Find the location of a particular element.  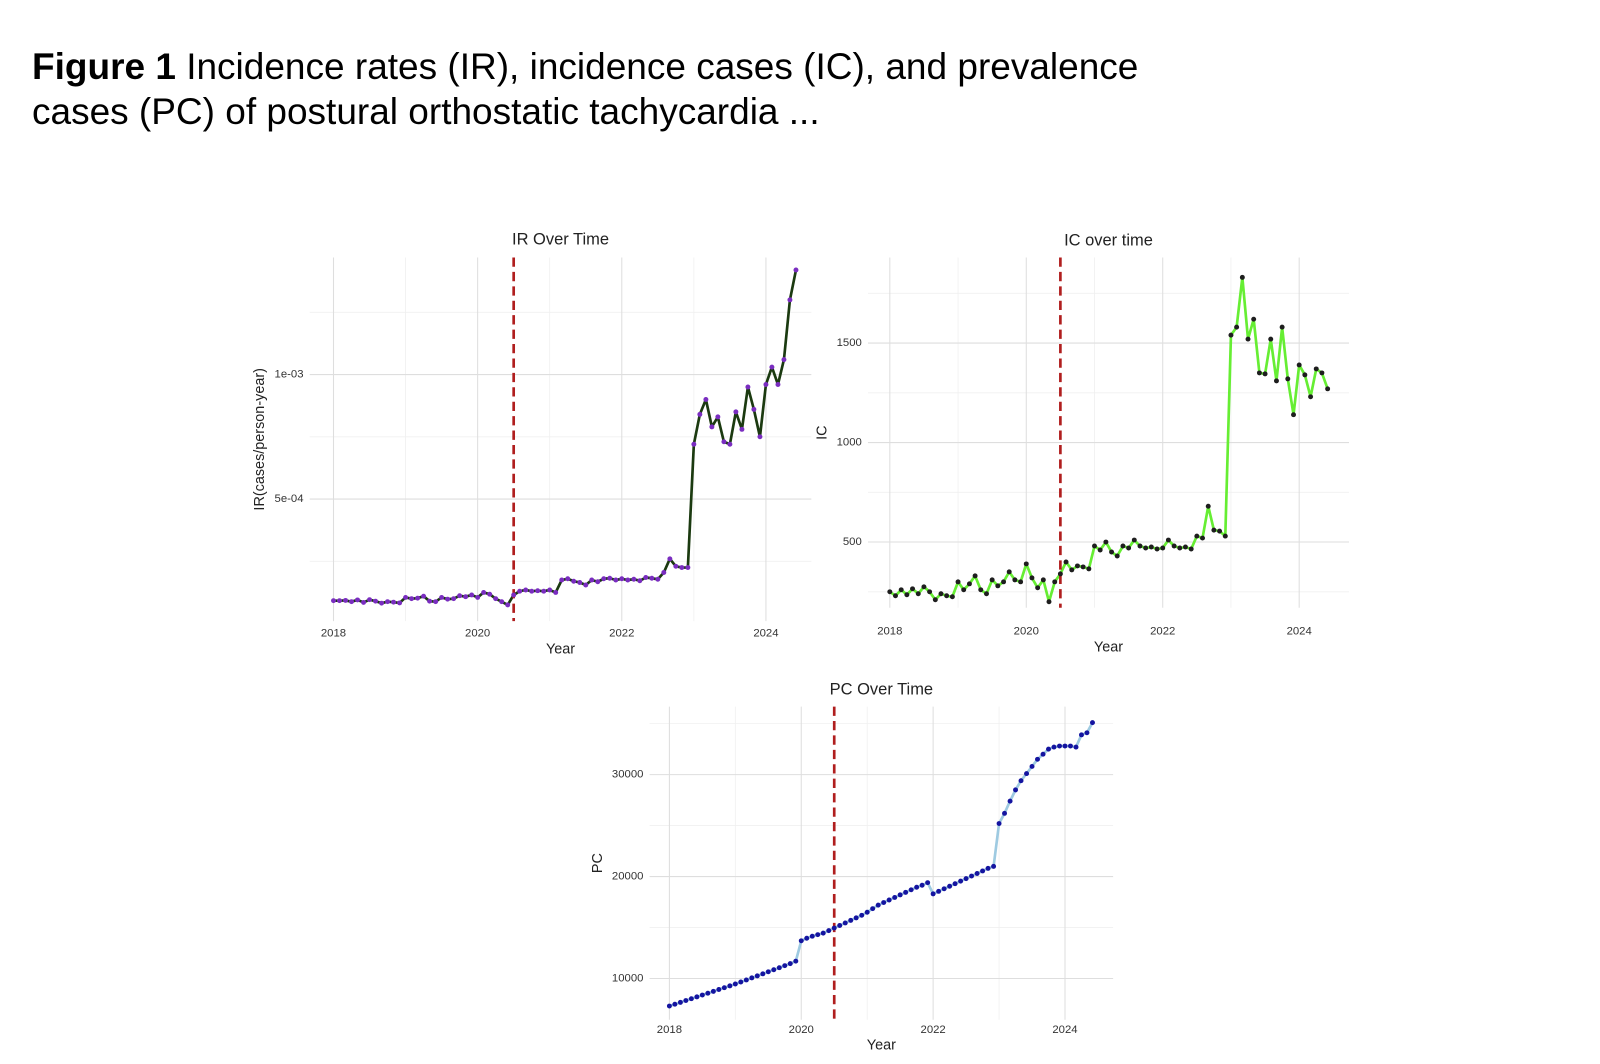

y-tick-label: 10000 is located at coordinates (628, 979).